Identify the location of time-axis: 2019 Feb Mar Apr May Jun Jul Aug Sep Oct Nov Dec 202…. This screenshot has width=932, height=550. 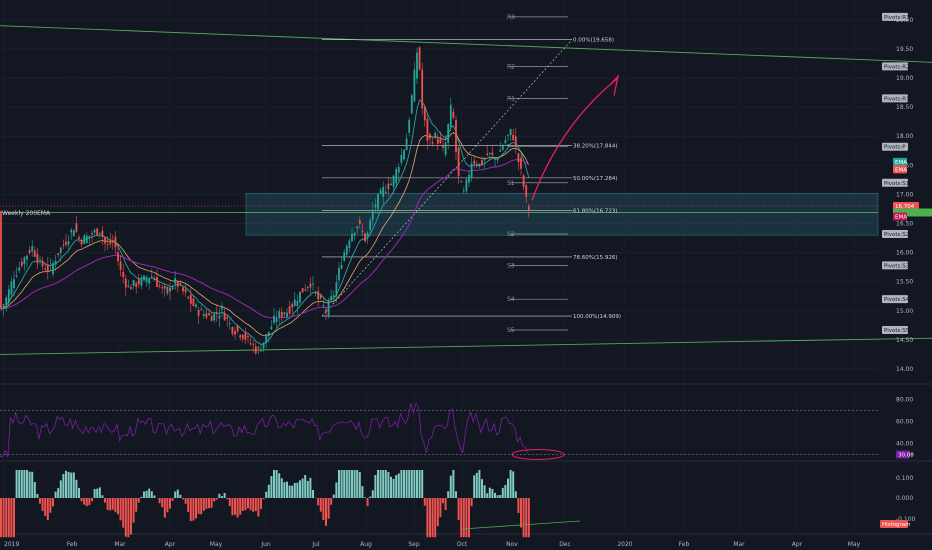
(432, 544).